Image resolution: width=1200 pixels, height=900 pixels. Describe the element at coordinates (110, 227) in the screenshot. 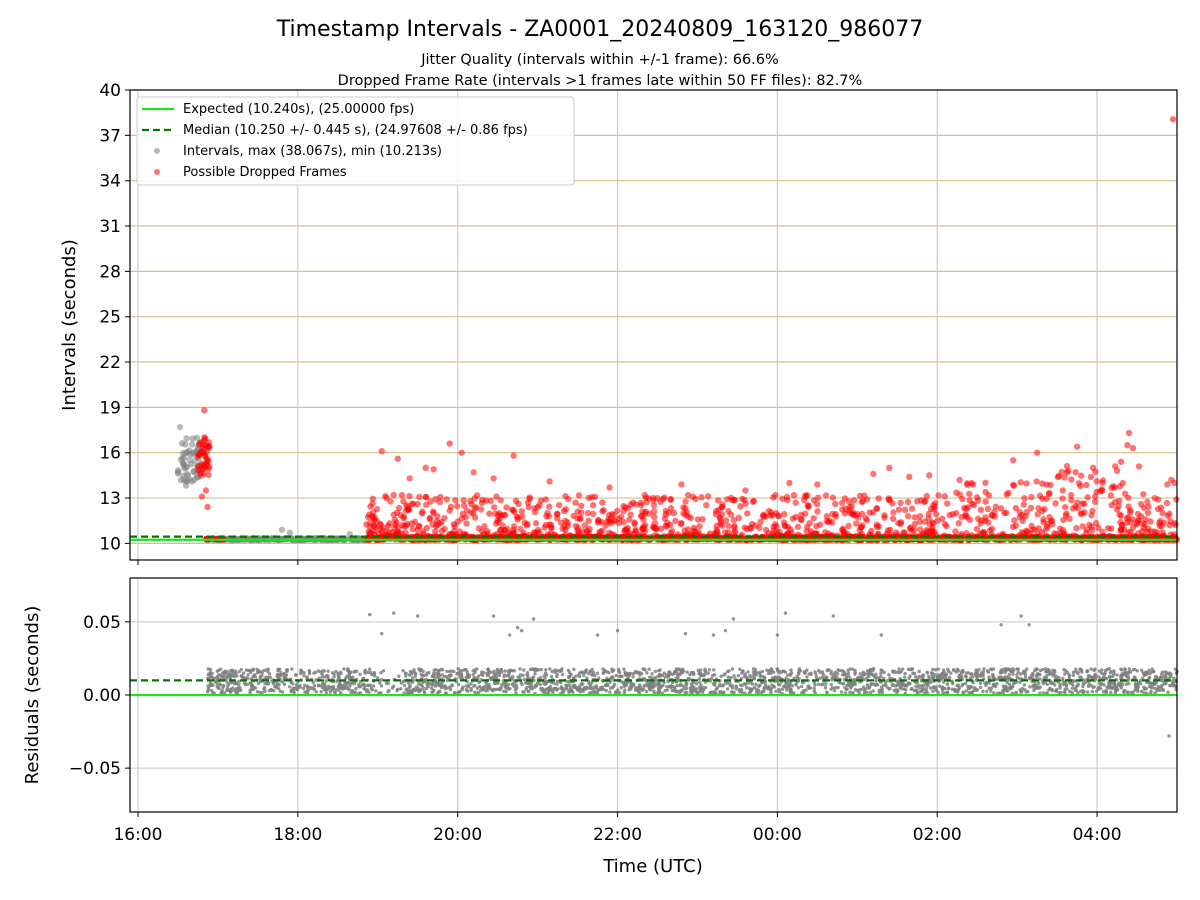

I see `intervals-y-tick-label: 31` at that location.